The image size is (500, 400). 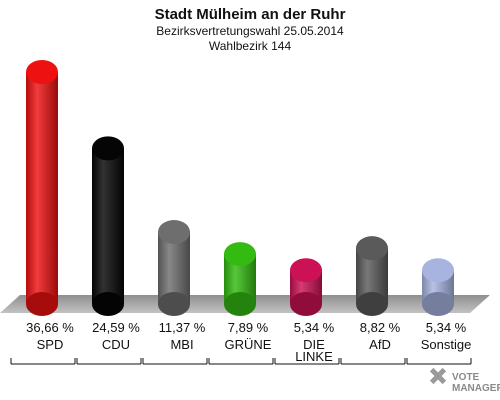 I want to click on bar-cdu, so click(x=108, y=226).